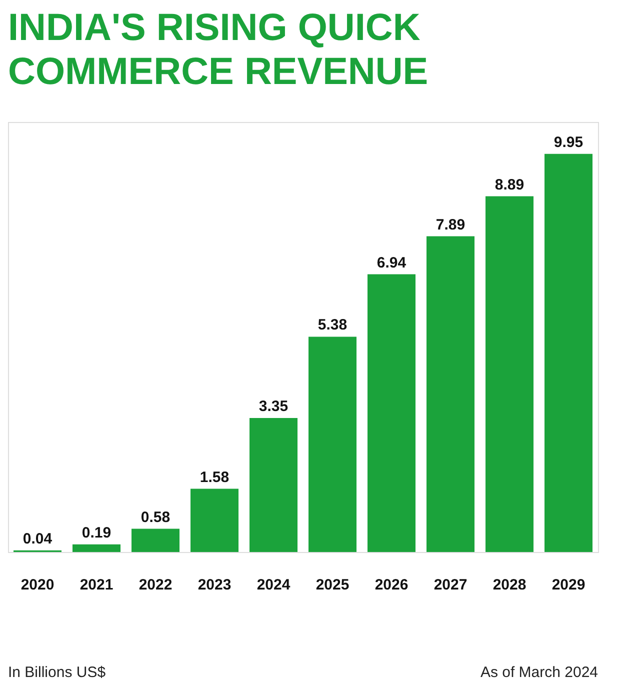 The width and height of the screenshot is (622, 698). Describe the element at coordinates (509, 185) in the screenshot. I see `data-label: 8.89` at that location.